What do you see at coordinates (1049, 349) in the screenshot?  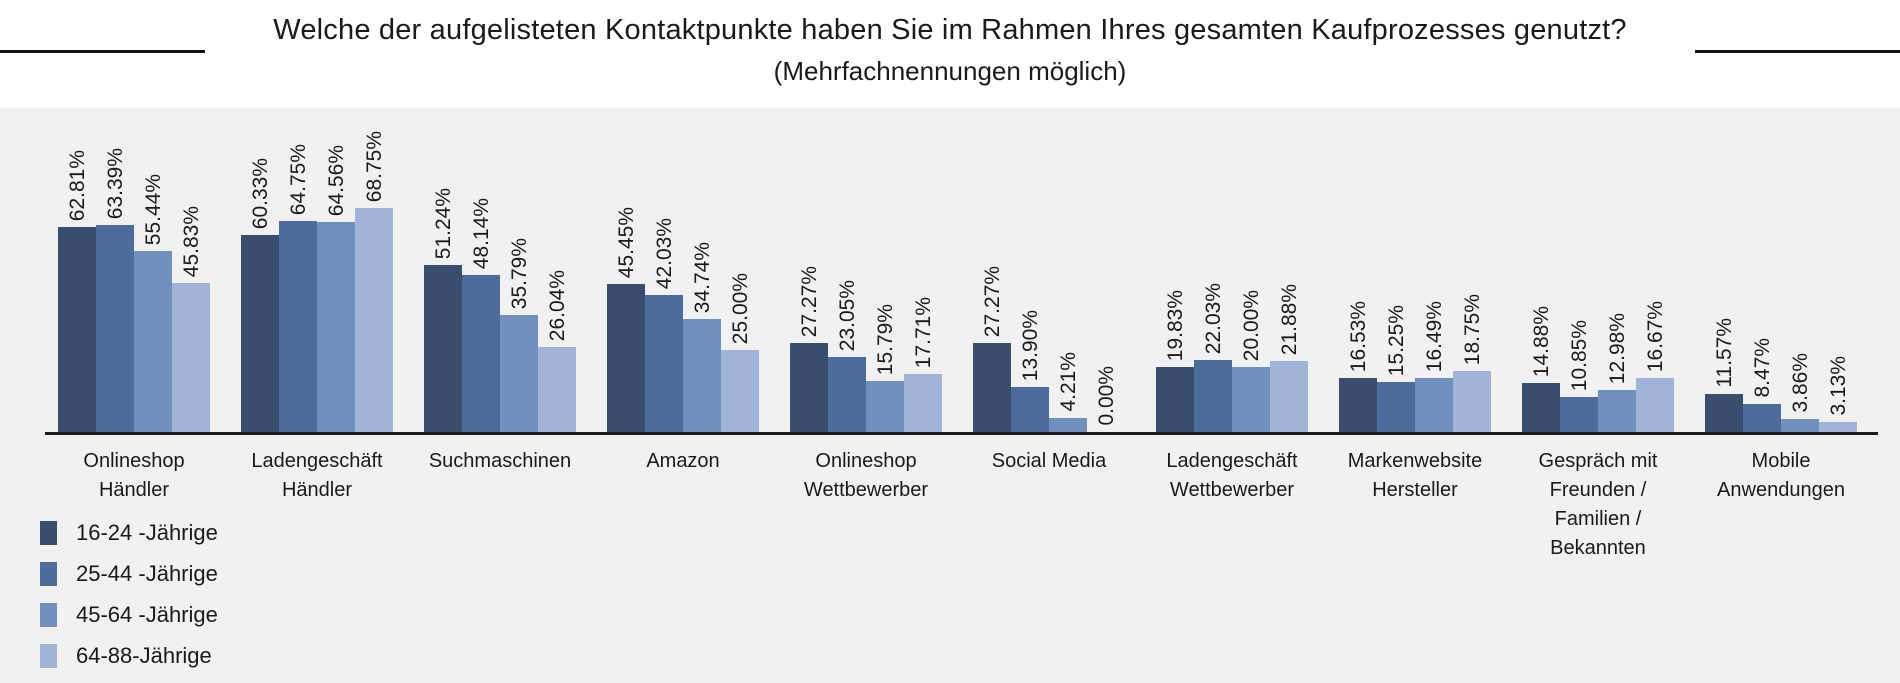 I see `bar-group: 27.27% 13.90% 4.21% 0.00%` at bounding box center [1049, 349].